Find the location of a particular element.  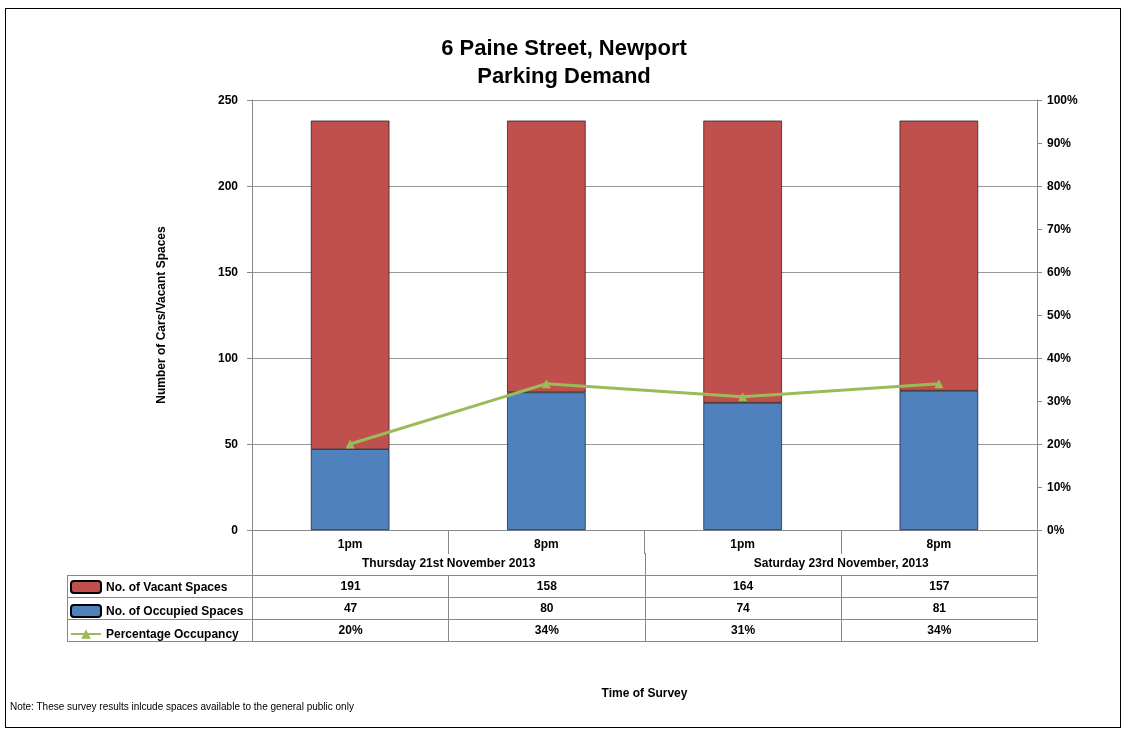

y-tick-label: 0 is located at coordinates (235, 530).